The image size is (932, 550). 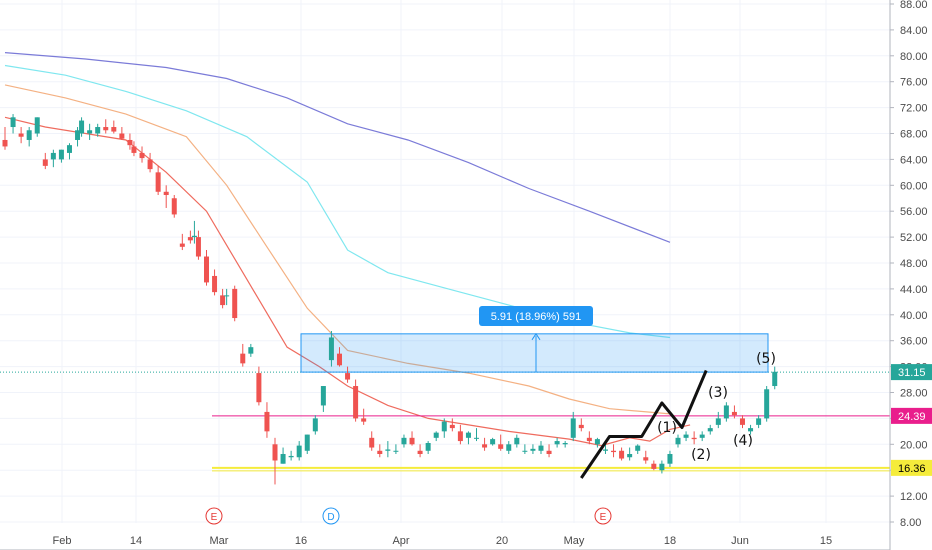 What do you see at coordinates (534, 353) in the screenshot?
I see `measure-box` at bounding box center [534, 353].